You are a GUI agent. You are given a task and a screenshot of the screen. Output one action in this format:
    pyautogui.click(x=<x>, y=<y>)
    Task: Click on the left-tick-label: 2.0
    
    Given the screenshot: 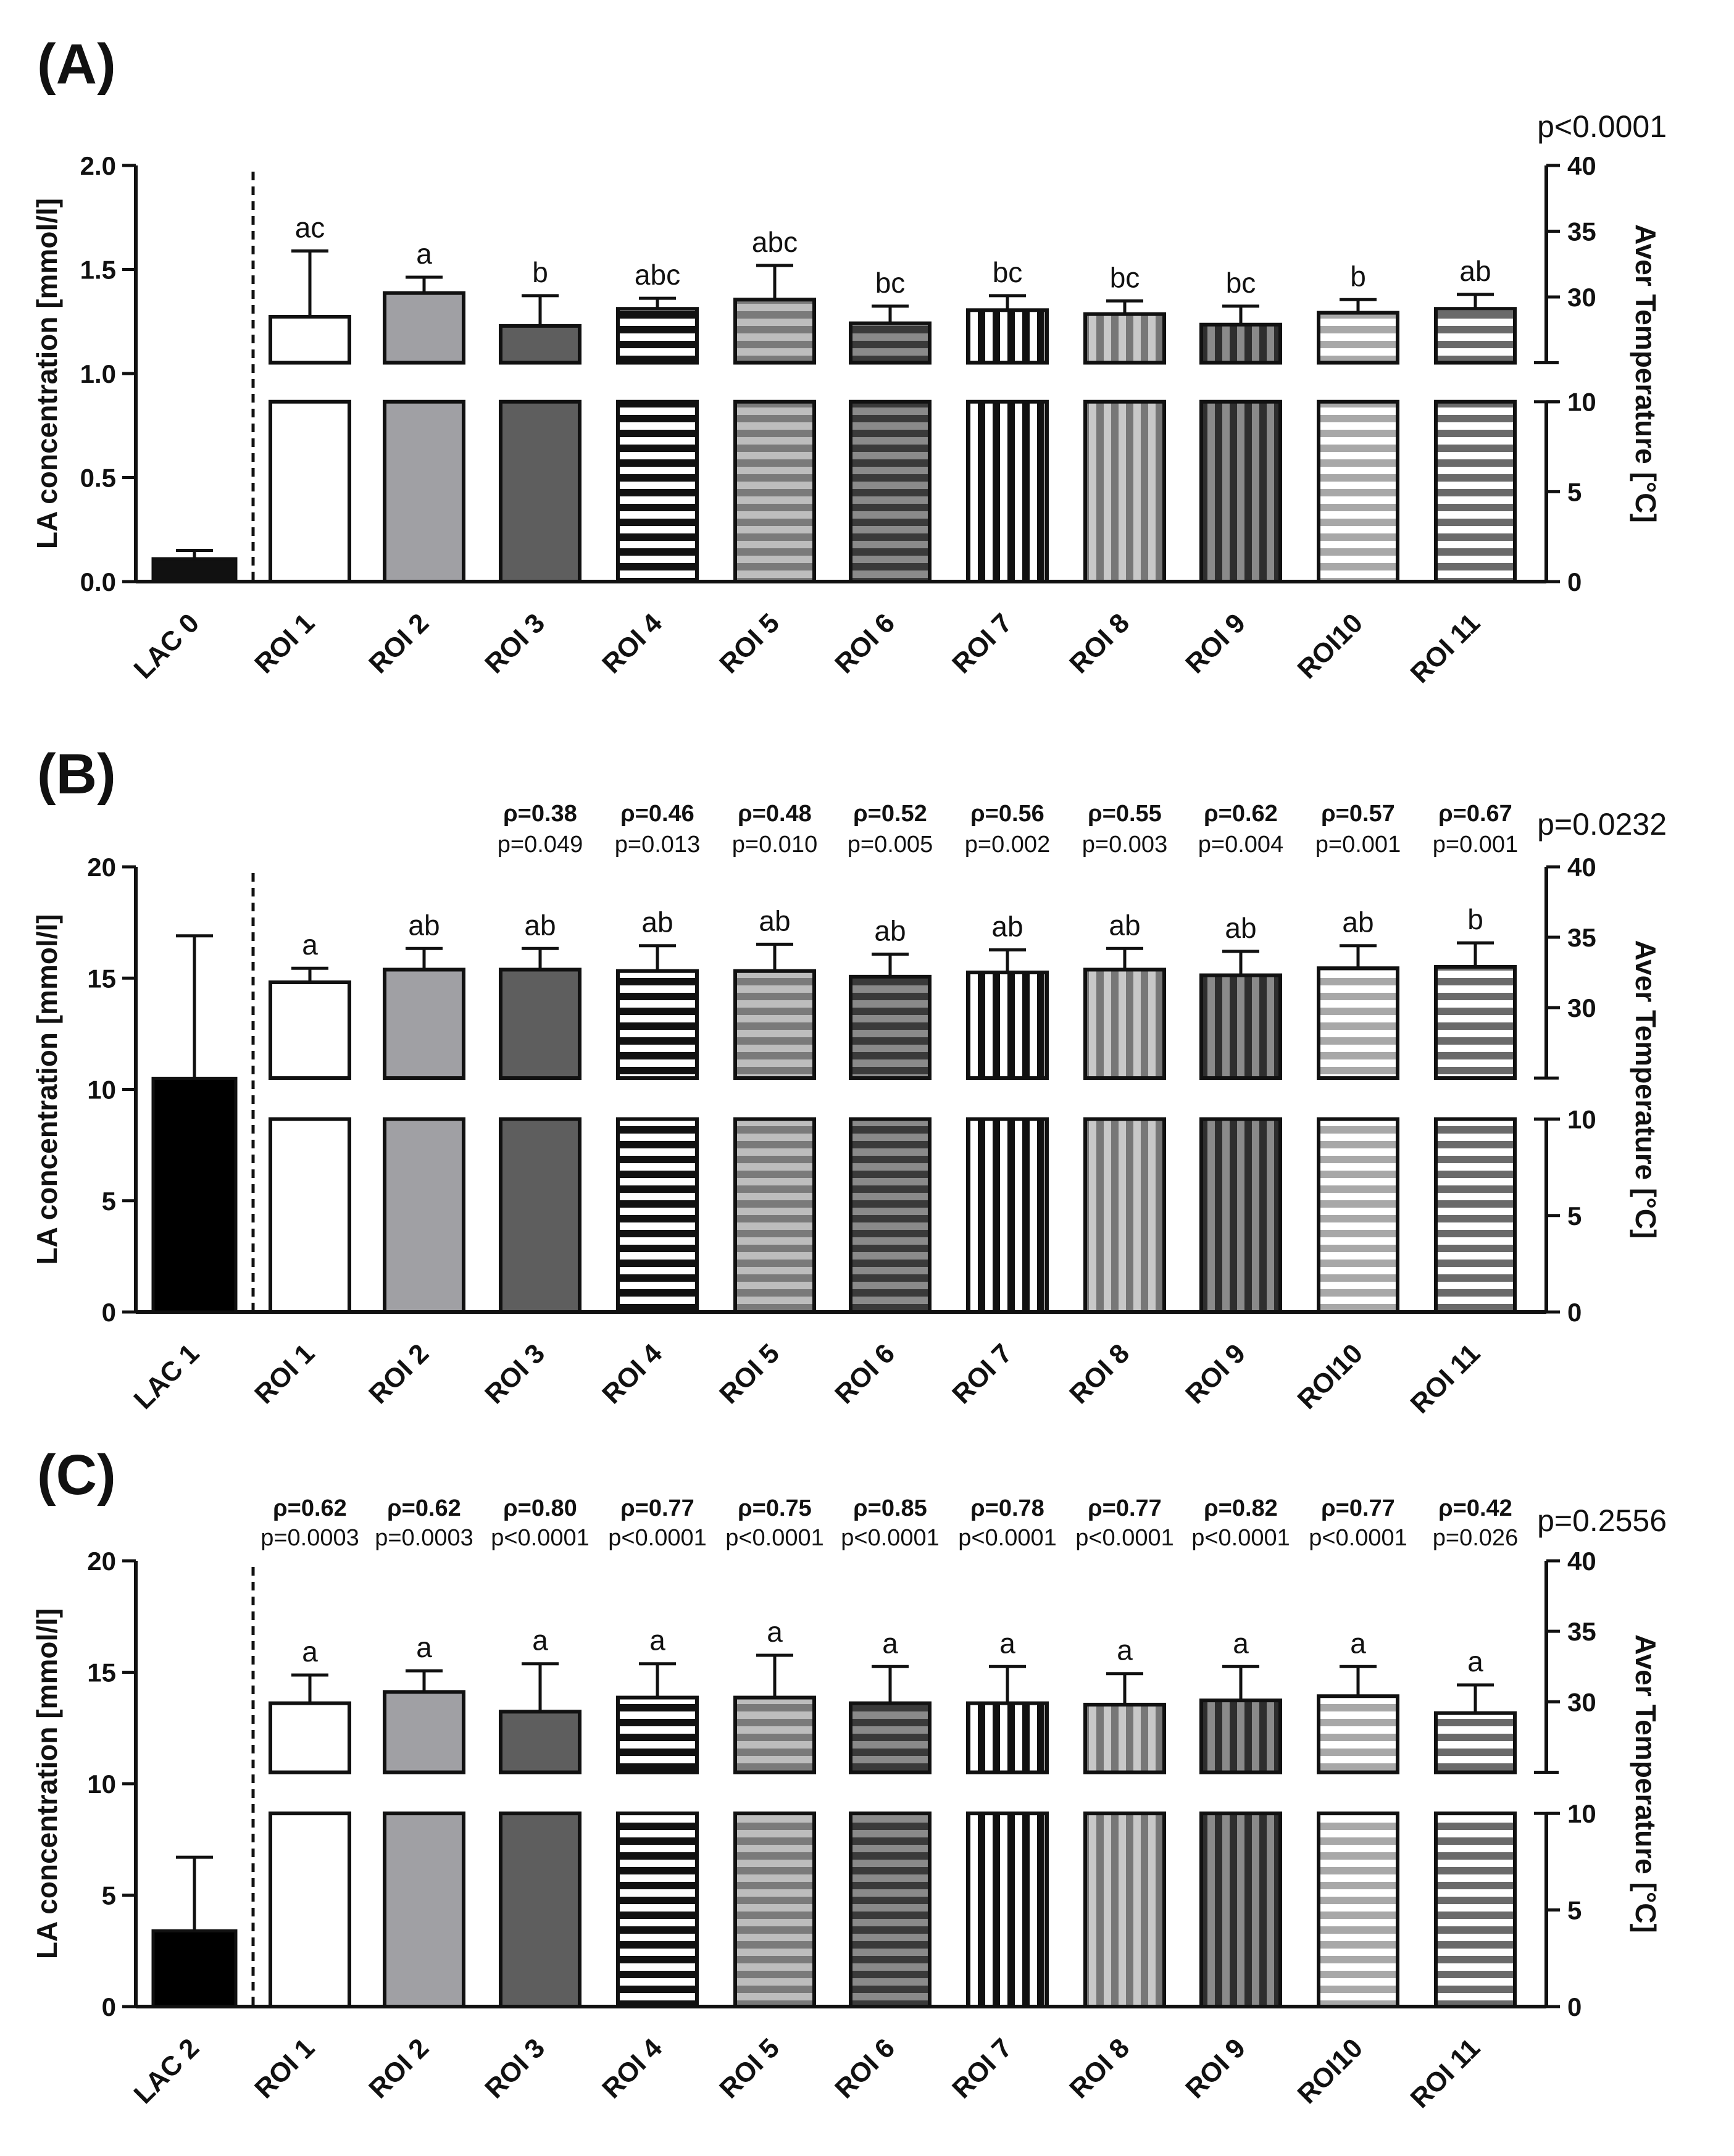 What is the action you would take?
    pyautogui.click(x=98, y=165)
    